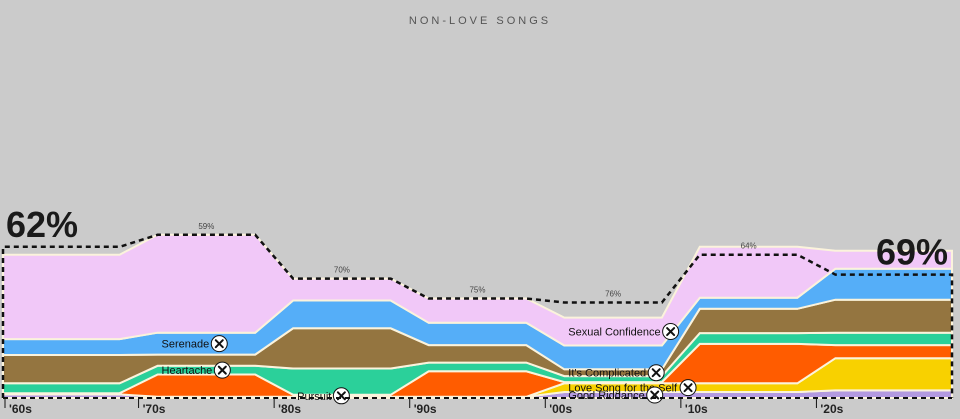 The width and height of the screenshot is (960, 419). I want to click on annotation-label: Heartache, so click(187, 371).